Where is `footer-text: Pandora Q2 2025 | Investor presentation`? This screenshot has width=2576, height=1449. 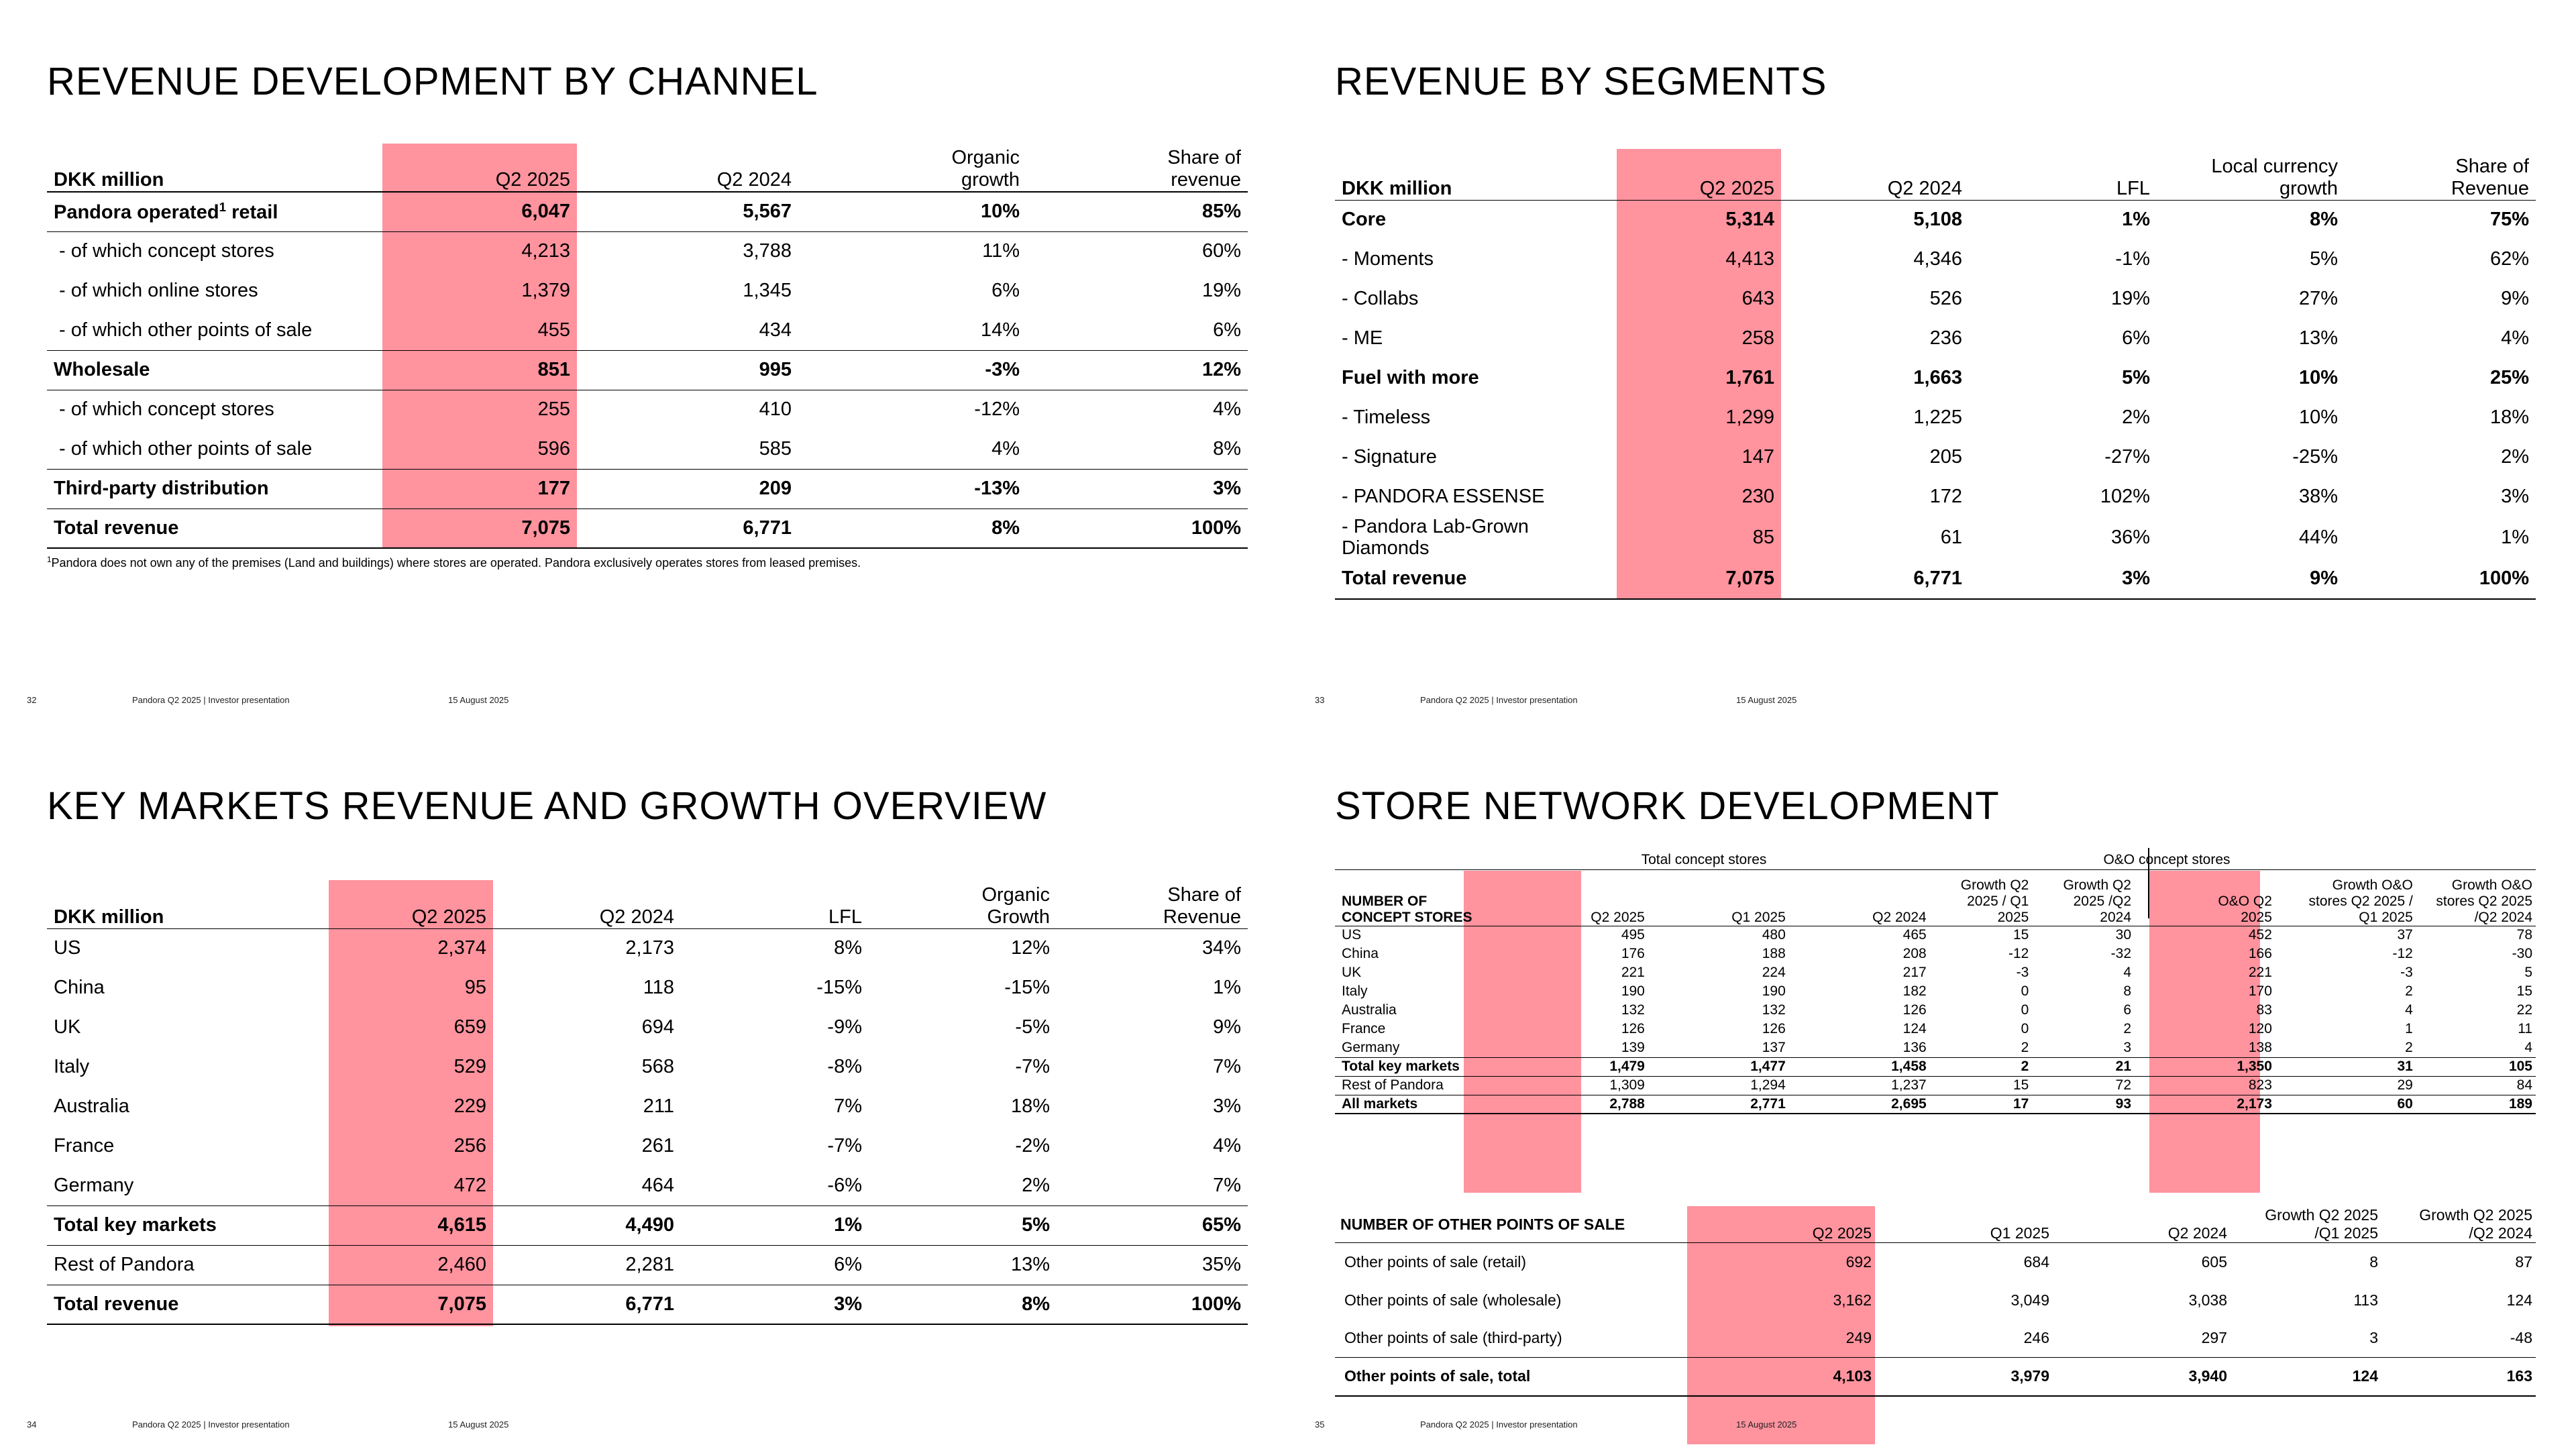 footer-text: Pandora Q2 2025 | Investor presentation is located at coordinates (211, 1424).